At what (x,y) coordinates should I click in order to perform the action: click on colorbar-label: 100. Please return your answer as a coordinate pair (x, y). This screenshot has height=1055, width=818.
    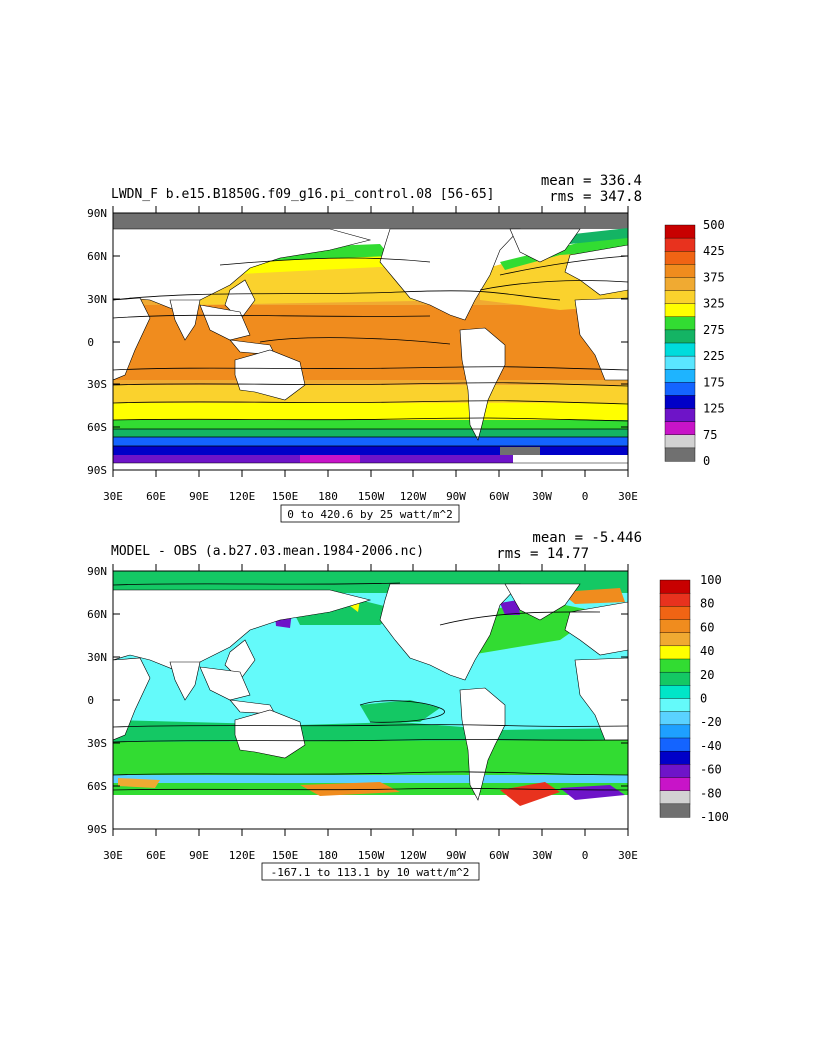
    Looking at the image, I should click on (711, 580).